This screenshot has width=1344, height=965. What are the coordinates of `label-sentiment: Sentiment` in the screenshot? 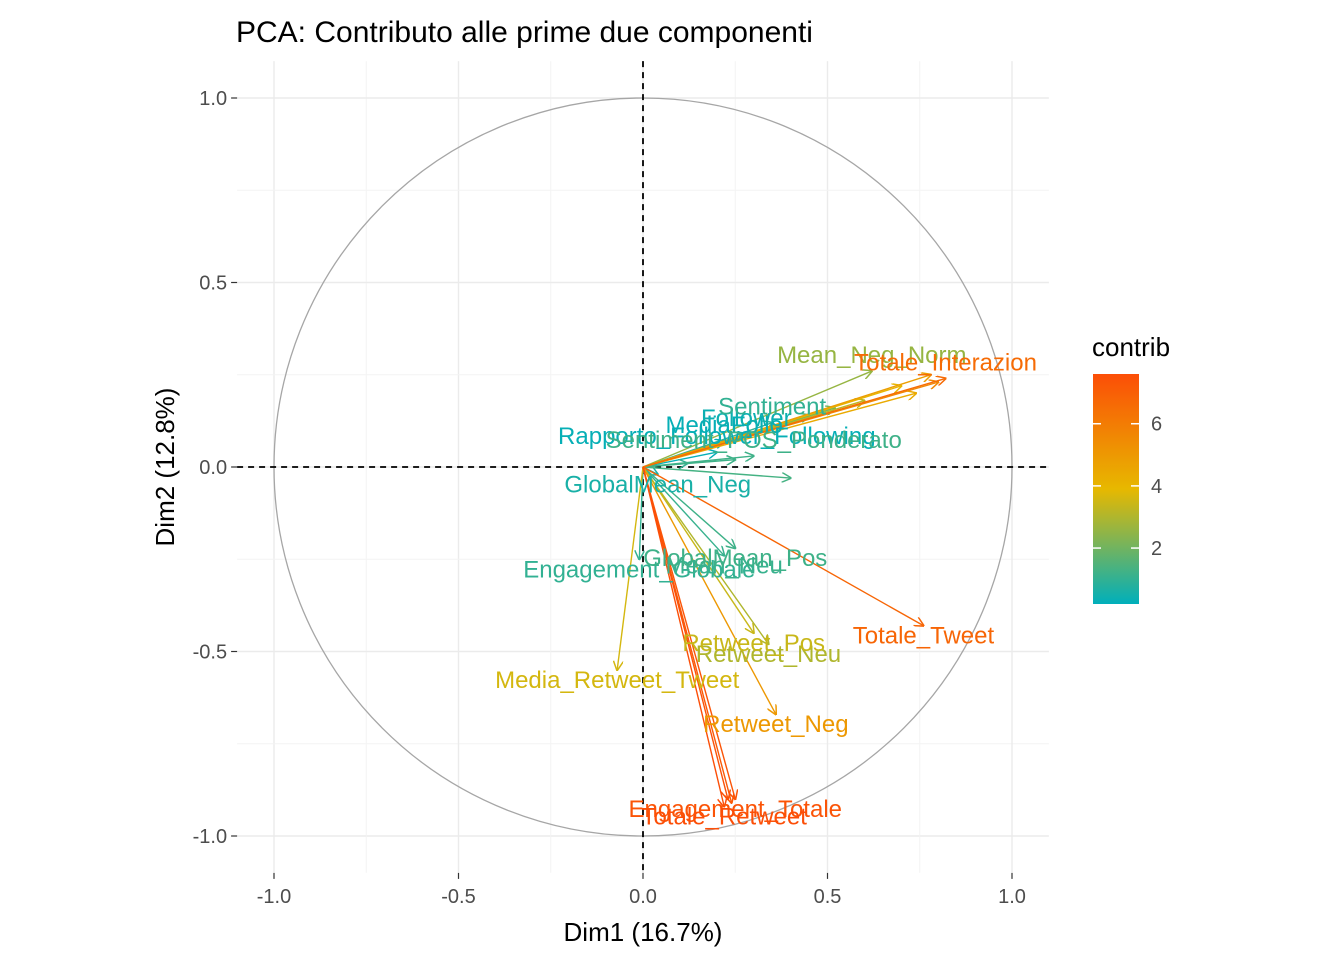 It's located at (772, 407).